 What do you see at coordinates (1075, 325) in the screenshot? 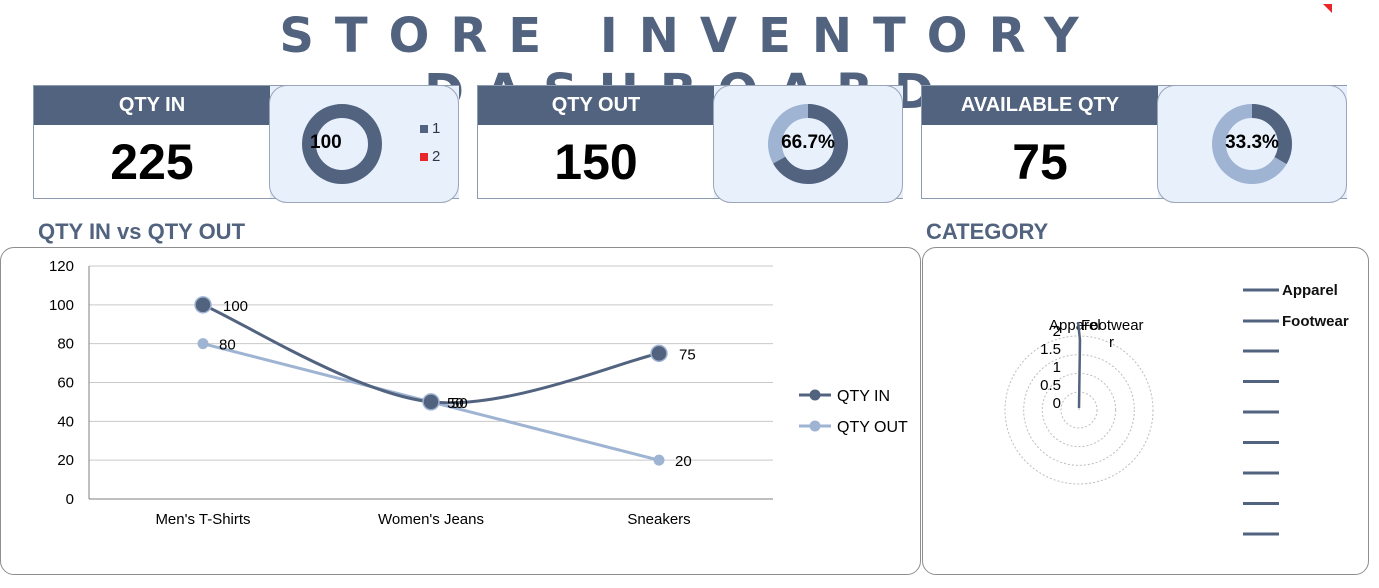
I see `radar-category-label: Apparel` at bounding box center [1075, 325].